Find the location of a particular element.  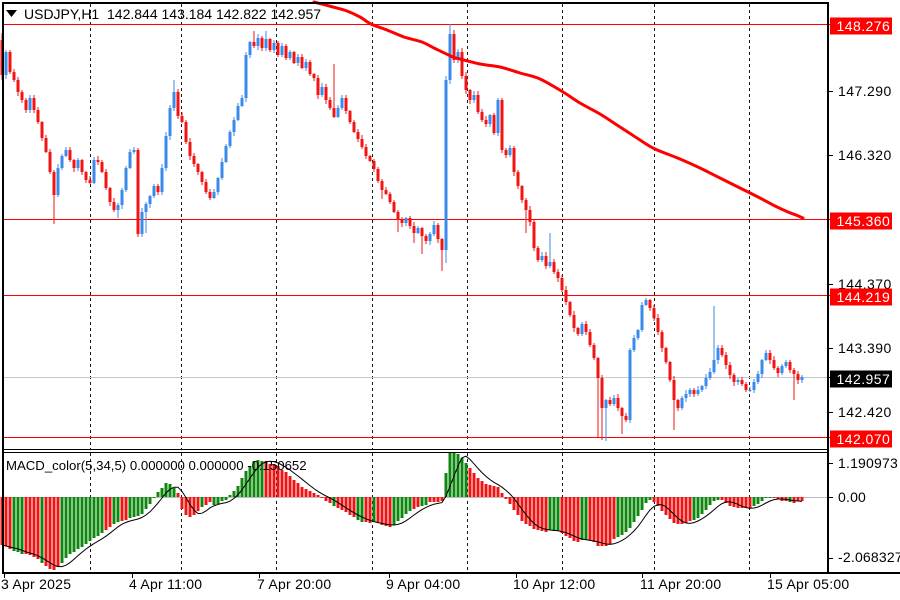

svg-text: 146.320 is located at coordinates (865, 155).